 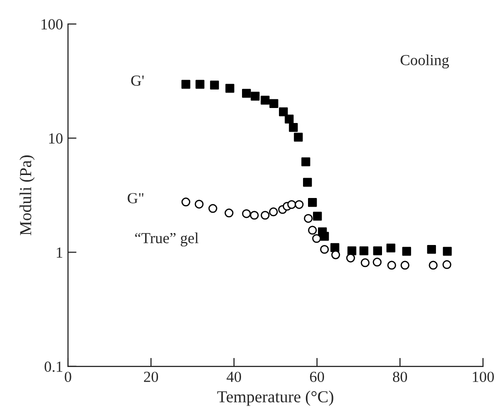 What do you see at coordinates (52, 24) in the screenshot?
I see `y-tick-label: 100` at bounding box center [52, 24].